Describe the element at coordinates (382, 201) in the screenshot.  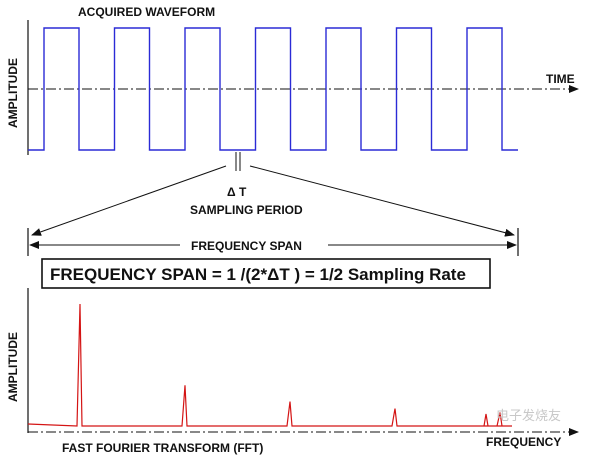
I see `span-arrow-right` at that location.